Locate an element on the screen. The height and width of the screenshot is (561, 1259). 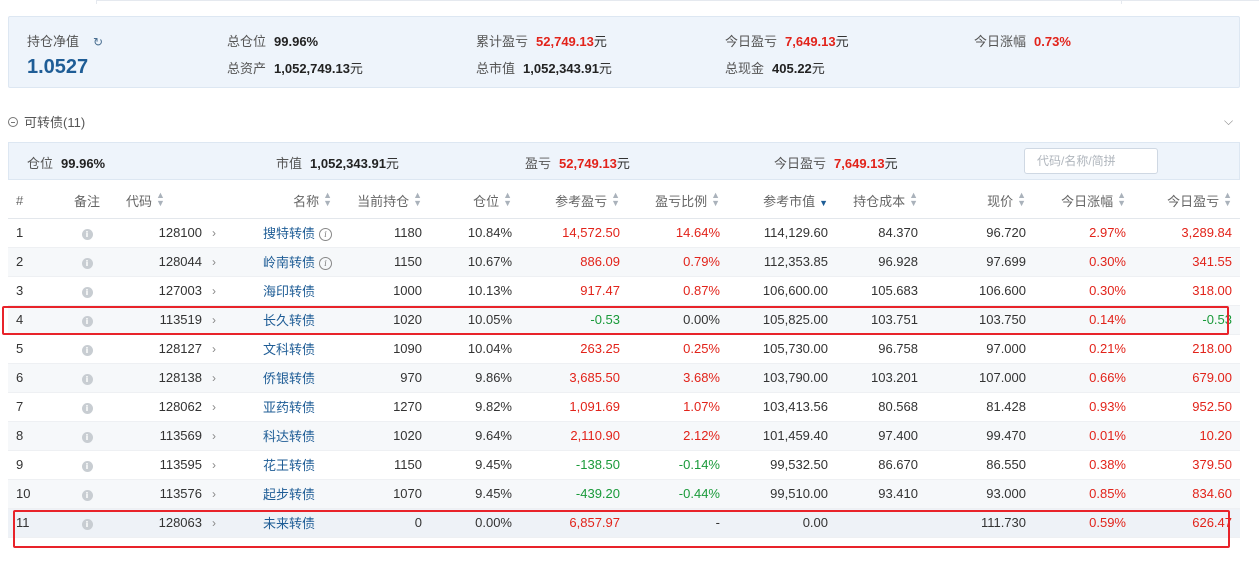
cell-name: 文科转债 is located at coordinates (282, 349).